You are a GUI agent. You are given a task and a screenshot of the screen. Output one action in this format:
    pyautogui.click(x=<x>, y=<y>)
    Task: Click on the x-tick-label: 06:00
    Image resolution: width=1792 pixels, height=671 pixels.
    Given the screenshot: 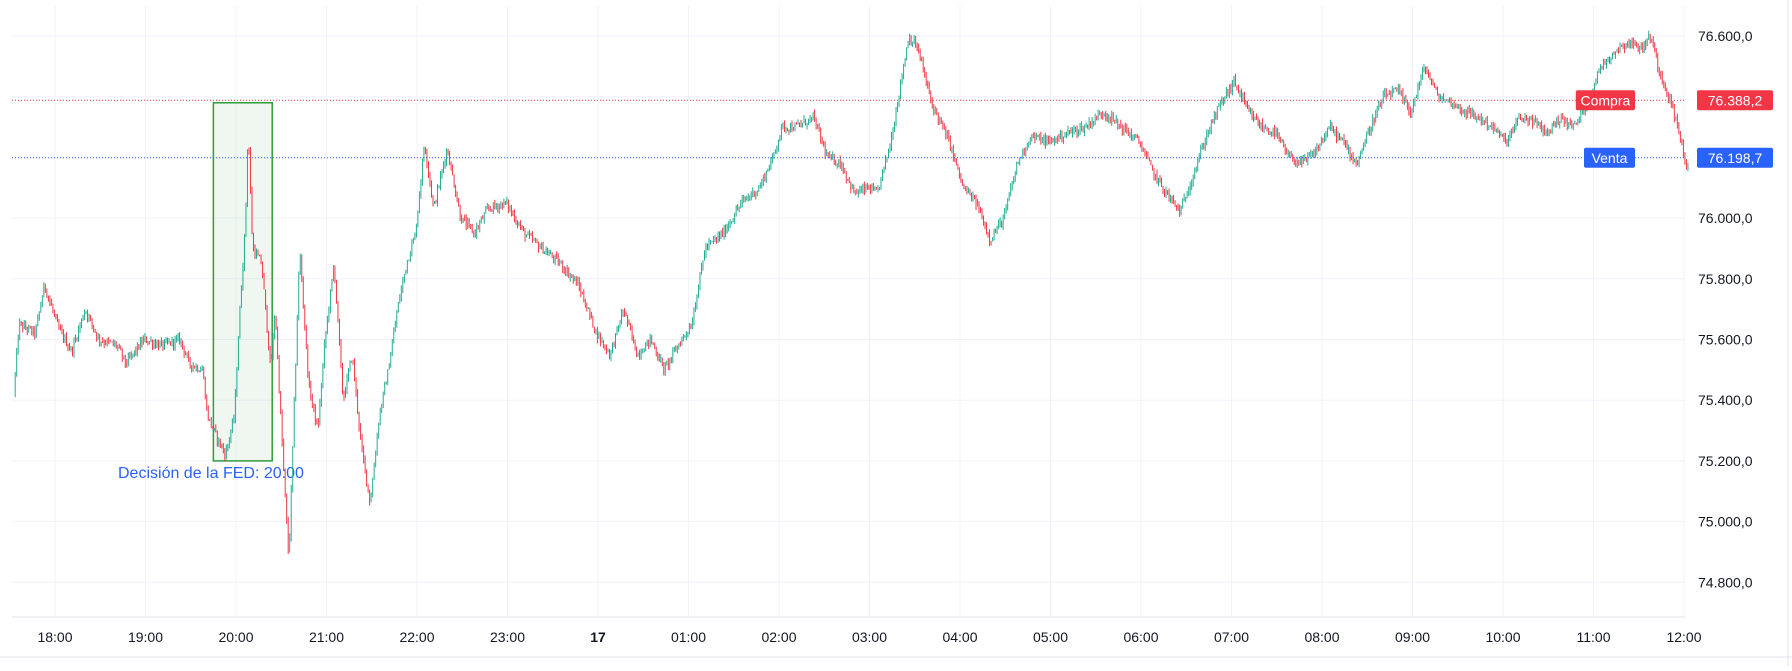 What is the action you would take?
    pyautogui.click(x=1140, y=637)
    